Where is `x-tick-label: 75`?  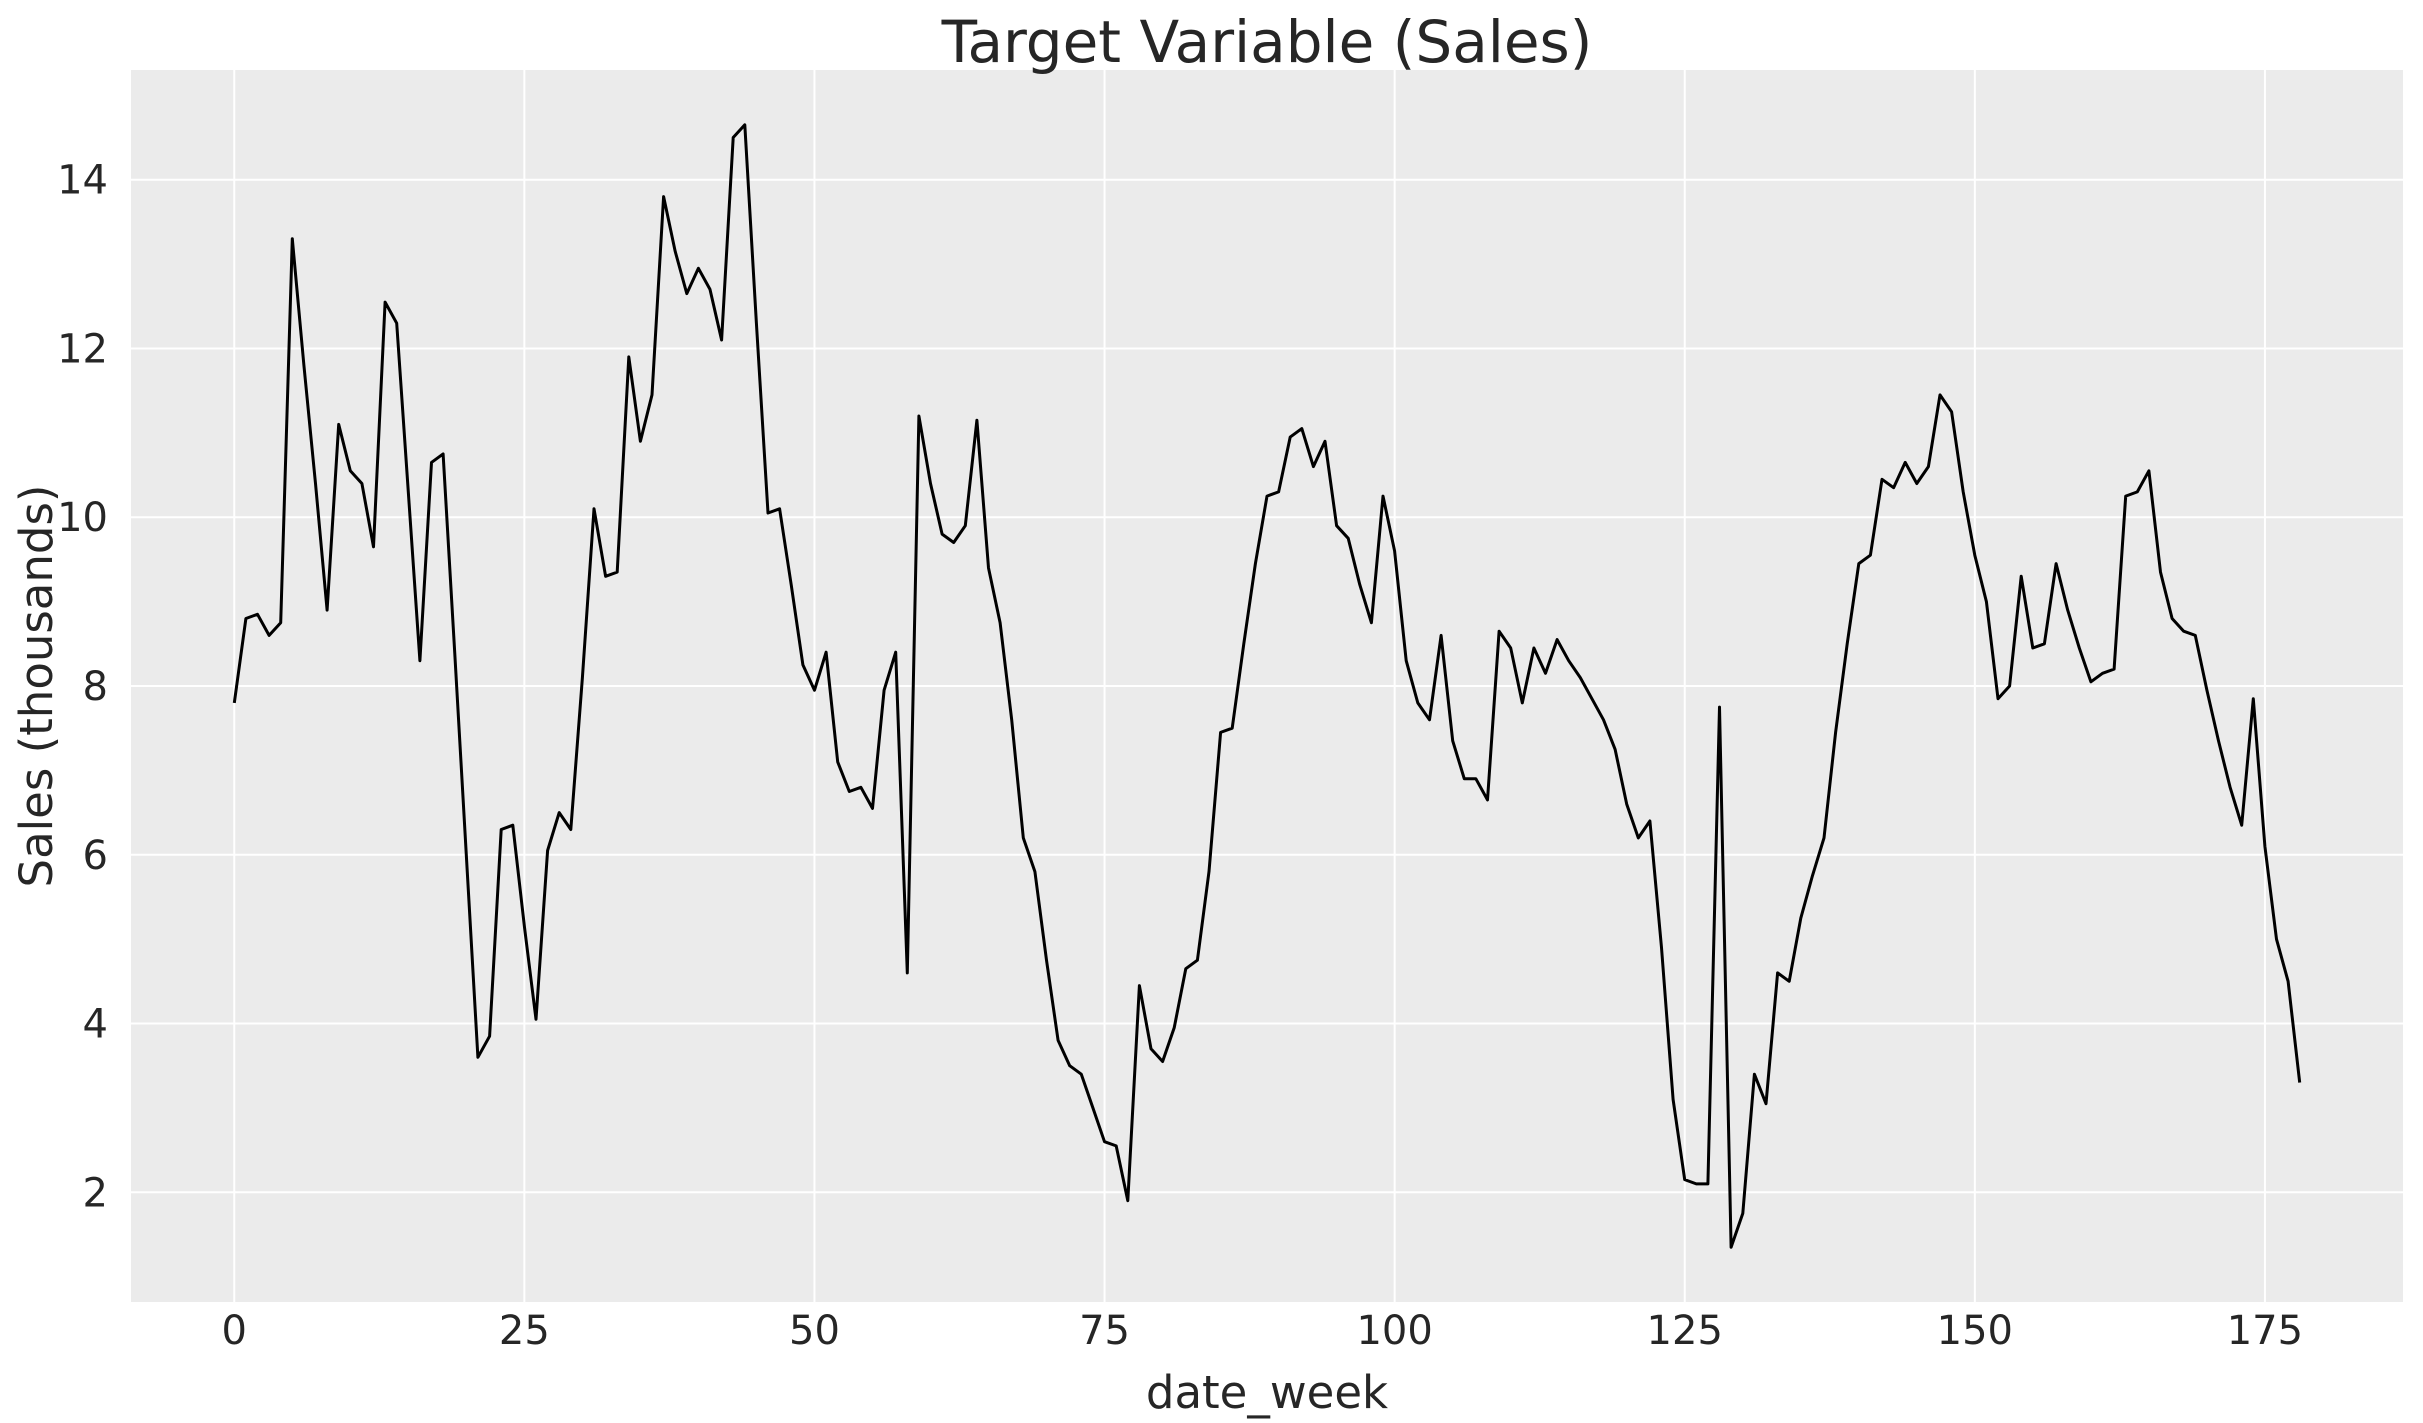
x-tick-label: 75 is located at coordinates (1104, 1331).